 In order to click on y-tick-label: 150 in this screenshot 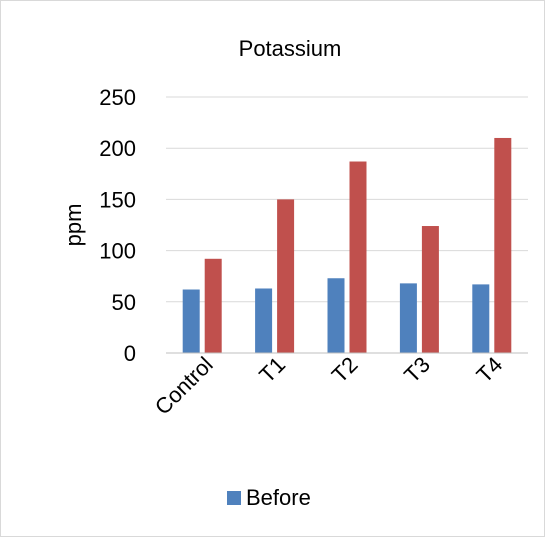, I will do `click(117, 199)`.